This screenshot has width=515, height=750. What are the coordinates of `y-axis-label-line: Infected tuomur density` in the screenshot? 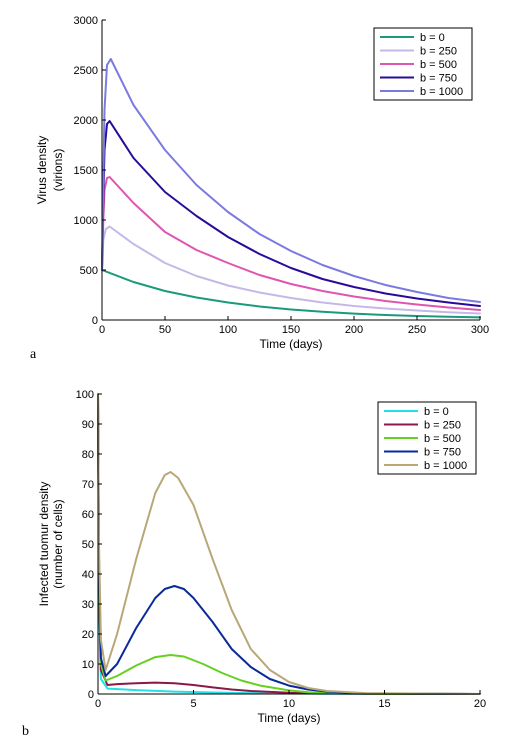 It's located at (44, 544).